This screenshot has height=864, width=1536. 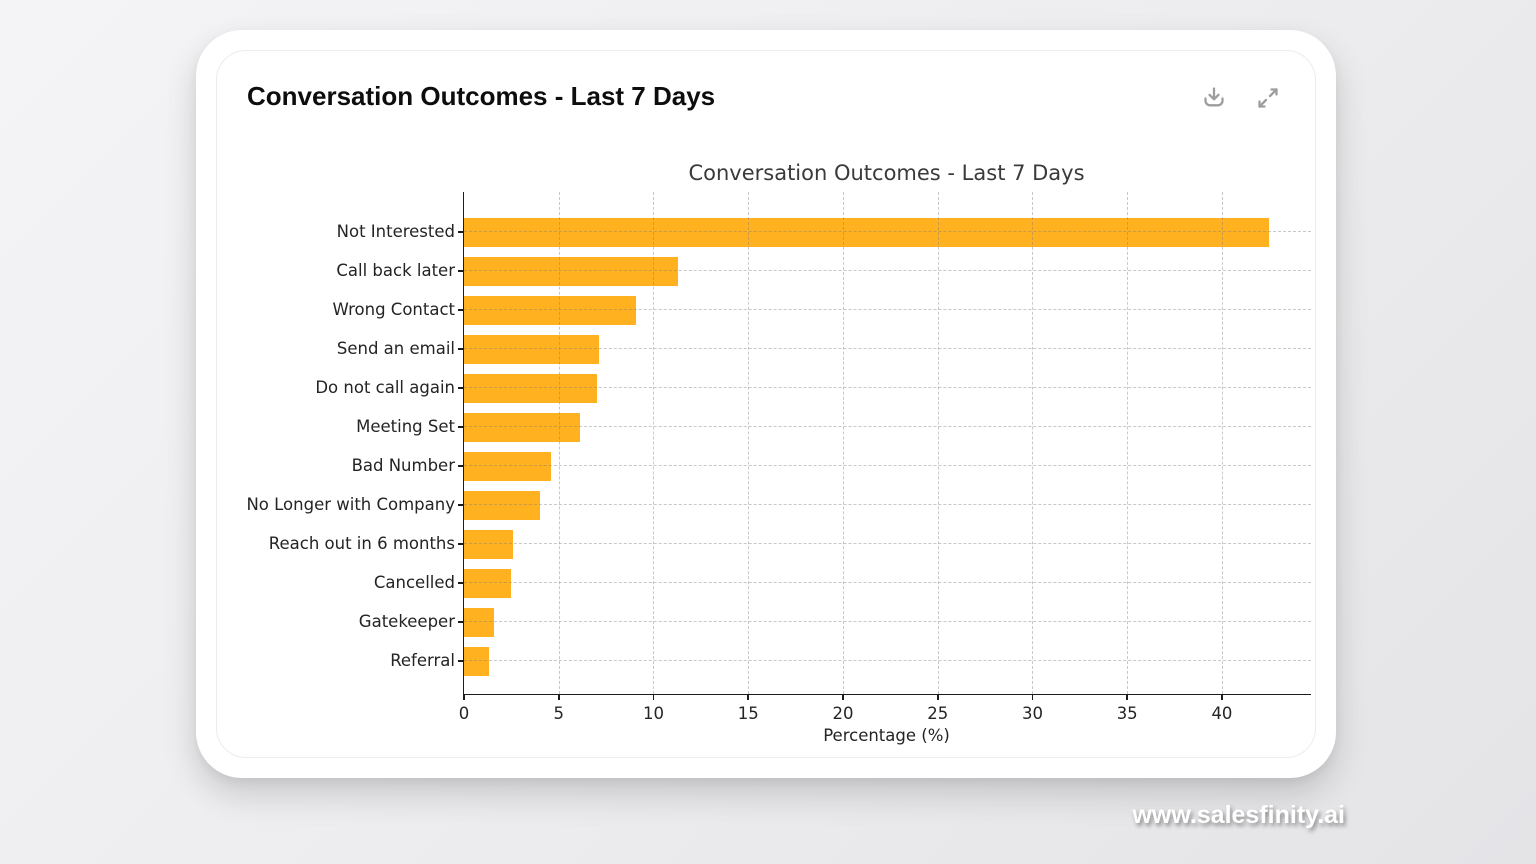 What do you see at coordinates (1241, 98) in the screenshot?
I see `card-actions` at bounding box center [1241, 98].